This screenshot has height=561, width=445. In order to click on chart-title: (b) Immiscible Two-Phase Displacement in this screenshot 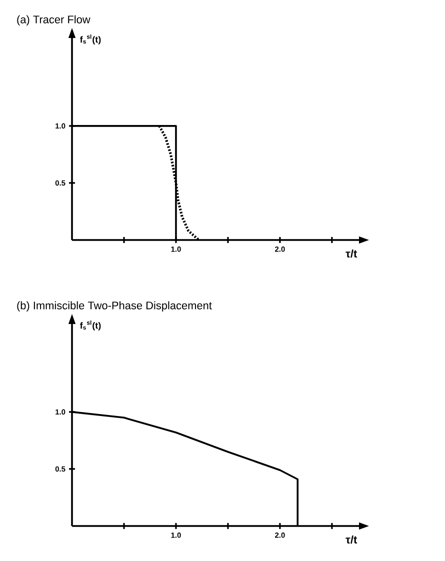, I will do `click(114, 306)`.